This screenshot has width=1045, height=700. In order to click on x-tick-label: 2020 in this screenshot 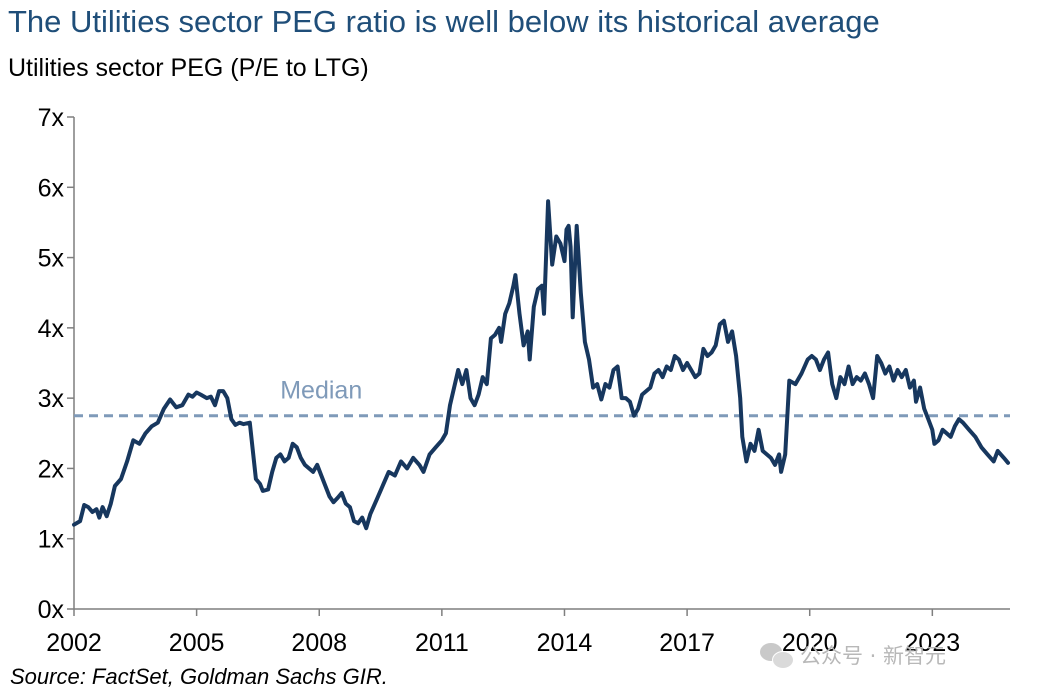, I will do `click(810, 643)`.